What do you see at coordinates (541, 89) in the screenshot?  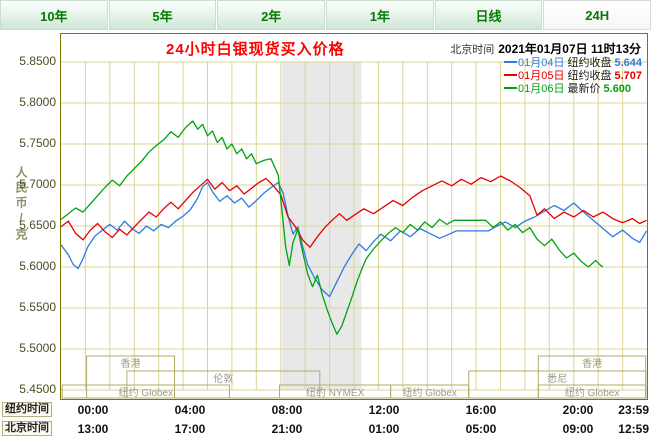 I see `legend-date: 01月06日` at bounding box center [541, 89].